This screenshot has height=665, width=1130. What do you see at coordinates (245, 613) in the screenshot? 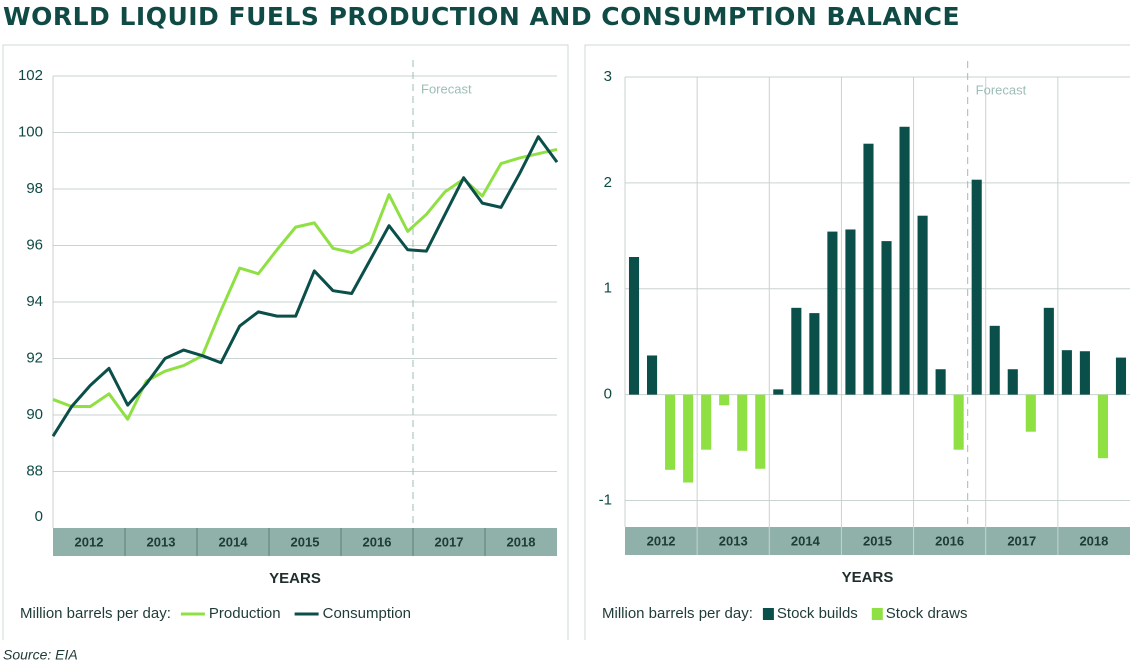
I see `legend-label: Production` at bounding box center [245, 613].